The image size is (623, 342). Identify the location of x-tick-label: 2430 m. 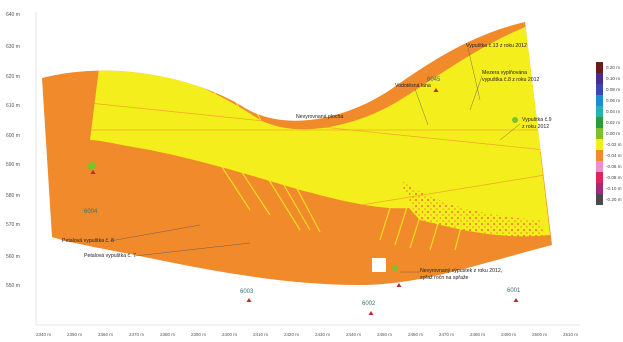
(323, 334).